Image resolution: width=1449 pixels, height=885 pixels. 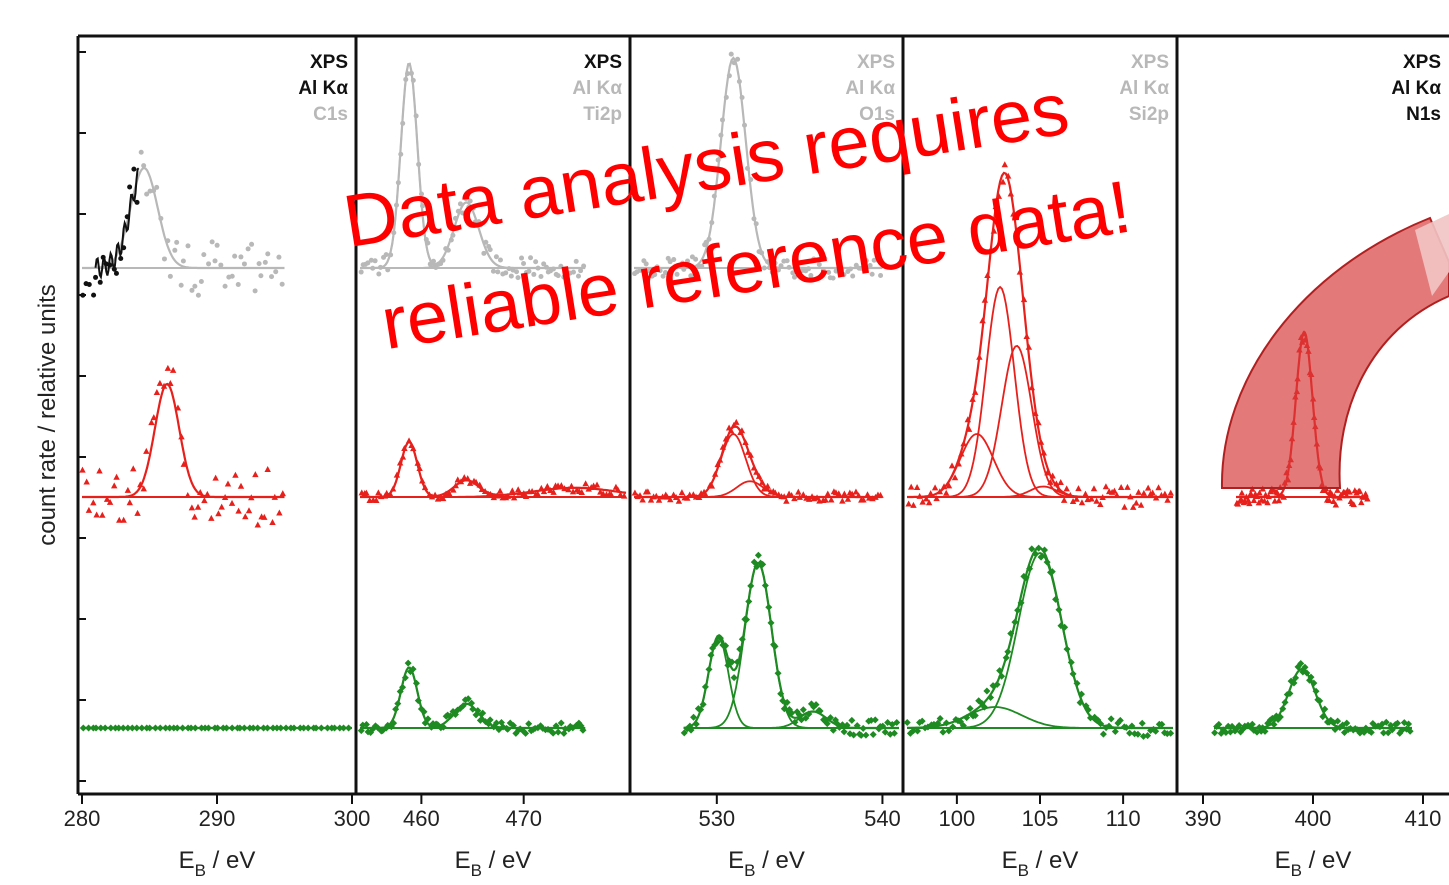 What do you see at coordinates (882, 818) in the screenshot?
I see `x-tick-label: 540` at bounding box center [882, 818].